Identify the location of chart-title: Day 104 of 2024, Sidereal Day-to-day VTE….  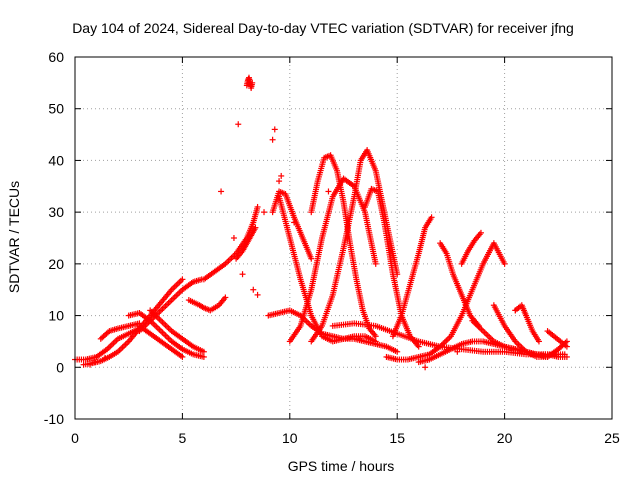
(323, 28).